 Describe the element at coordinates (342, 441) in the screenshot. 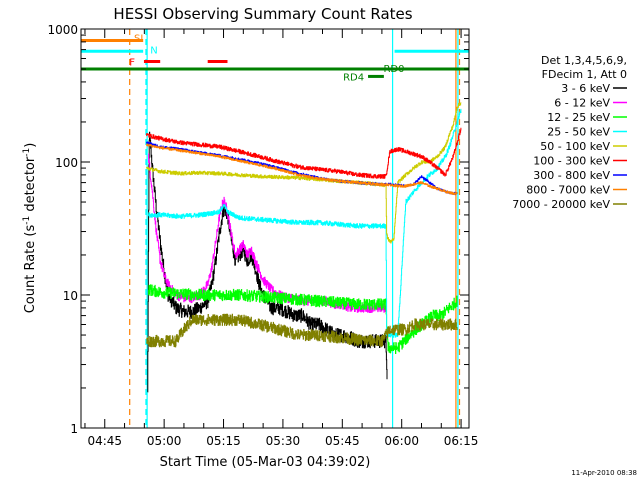

I see `x-tick-label: 05:45` at that location.